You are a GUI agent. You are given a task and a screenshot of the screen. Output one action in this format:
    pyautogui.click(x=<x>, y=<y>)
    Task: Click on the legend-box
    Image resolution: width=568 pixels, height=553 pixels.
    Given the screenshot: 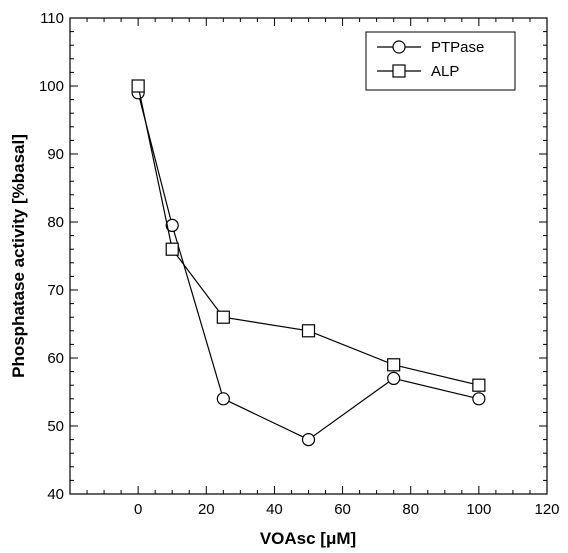 What is the action you would take?
    pyautogui.click(x=440, y=61)
    